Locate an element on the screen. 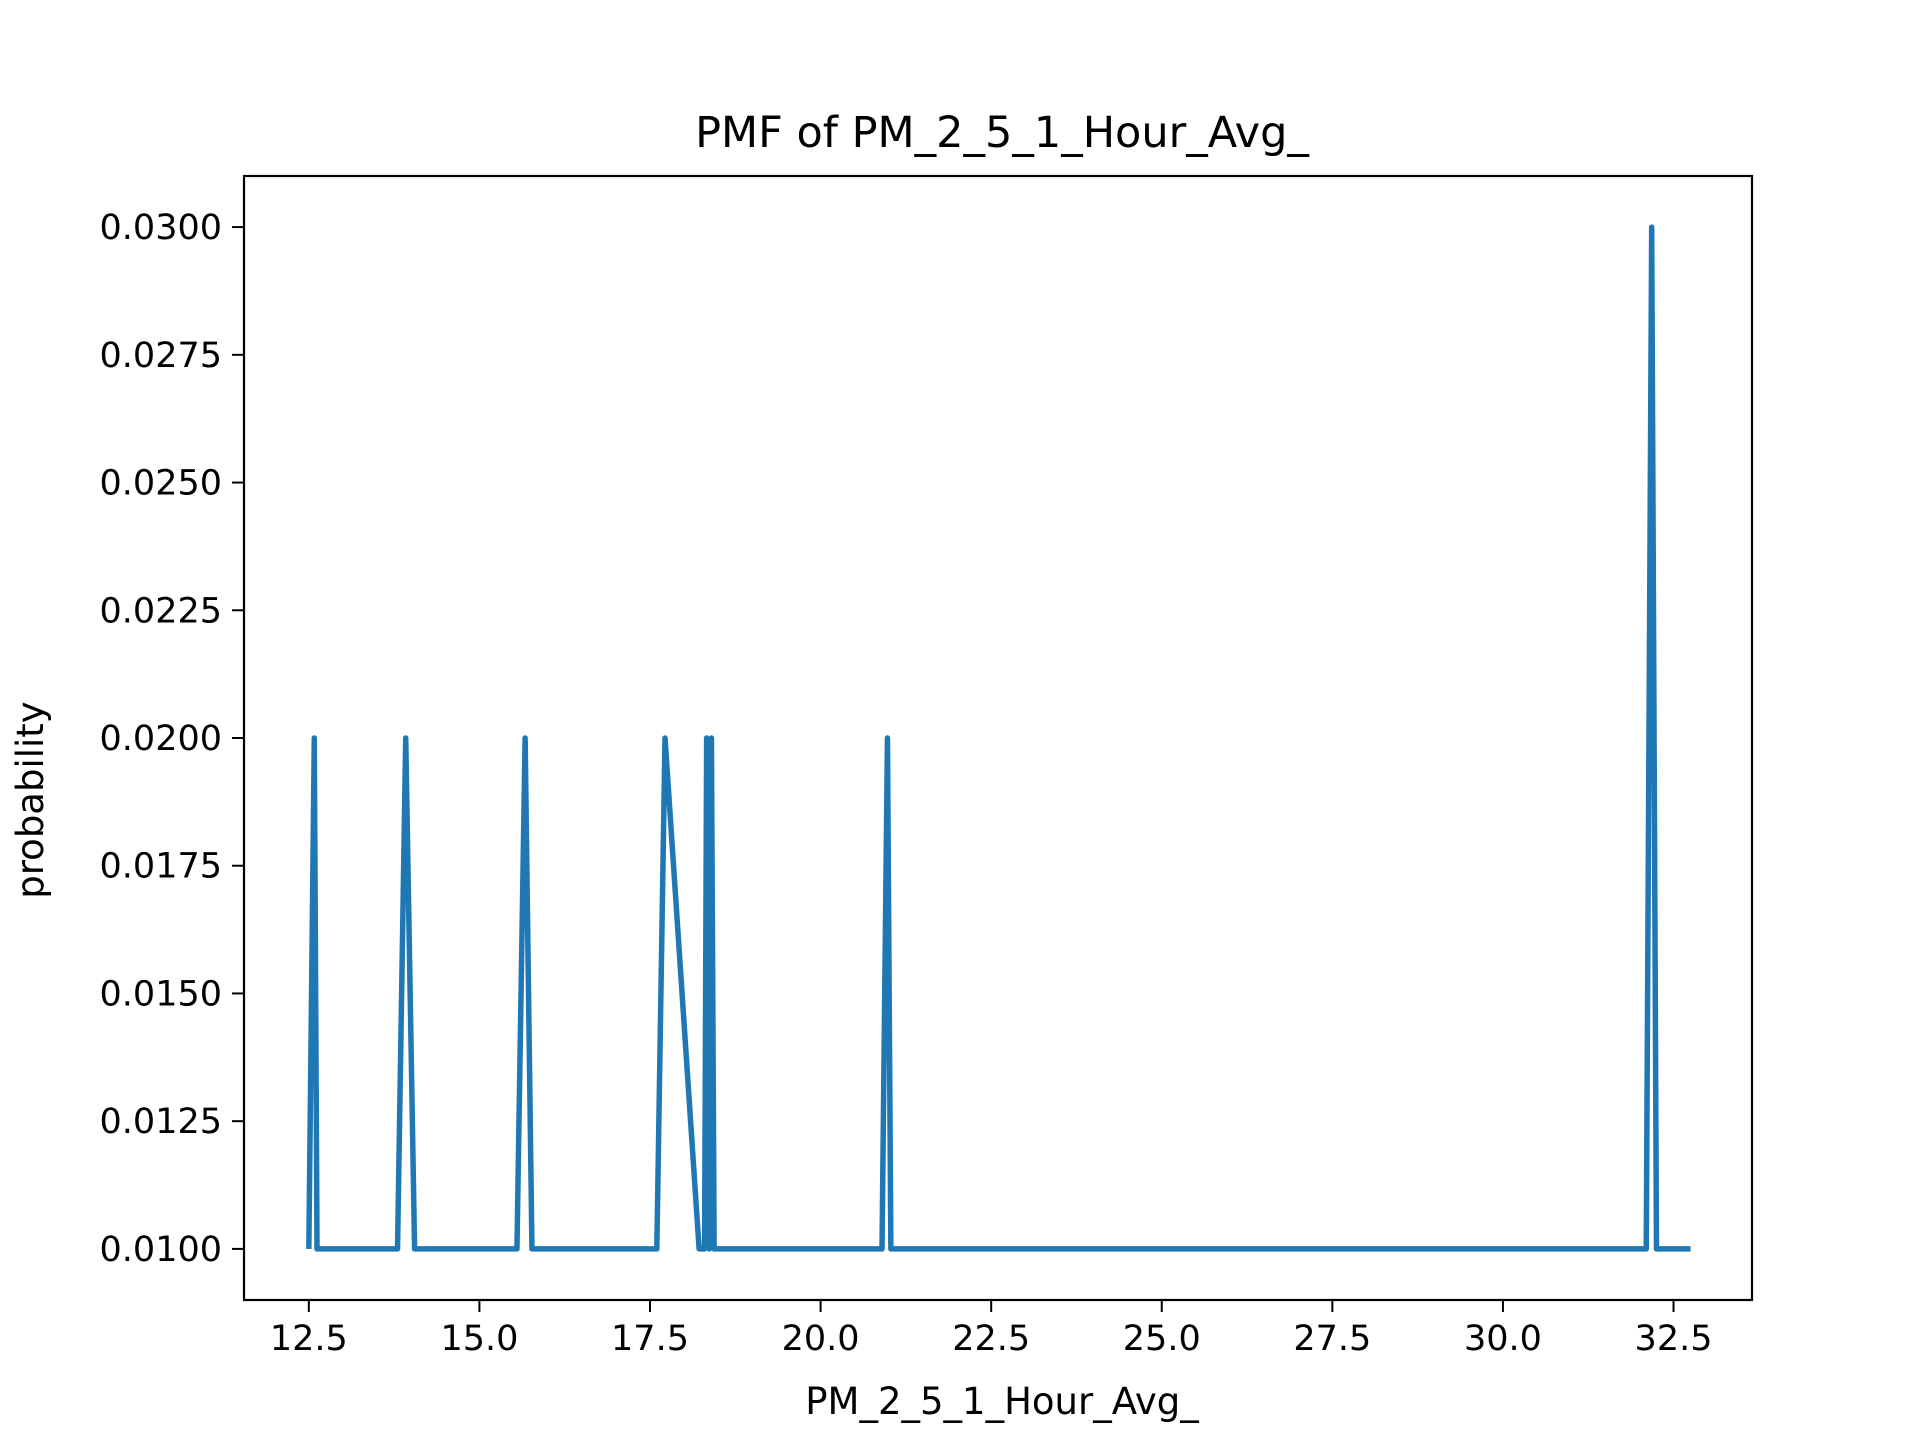 The image size is (1920, 1445). x-tick-label: 27.5 is located at coordinates (1332, 1339).